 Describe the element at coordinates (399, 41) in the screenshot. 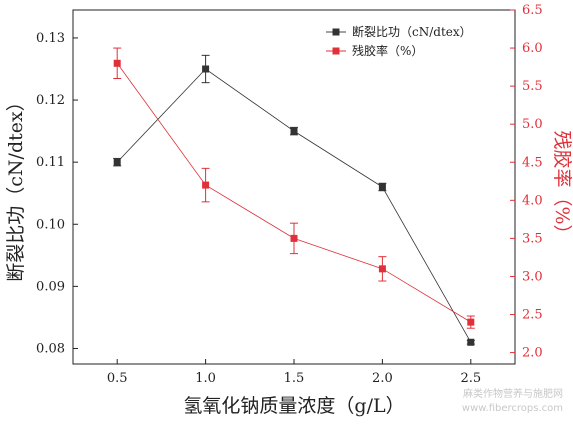

I see `legend: 断裂比功（cN/dtex） 残胶率（%）` at that location.